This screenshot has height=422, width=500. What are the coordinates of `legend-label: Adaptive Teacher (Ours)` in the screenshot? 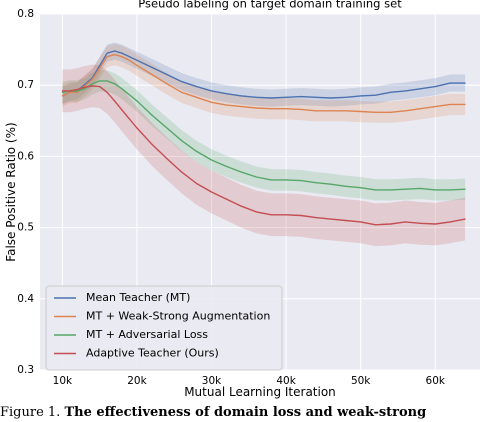 It's located at (152, 353).